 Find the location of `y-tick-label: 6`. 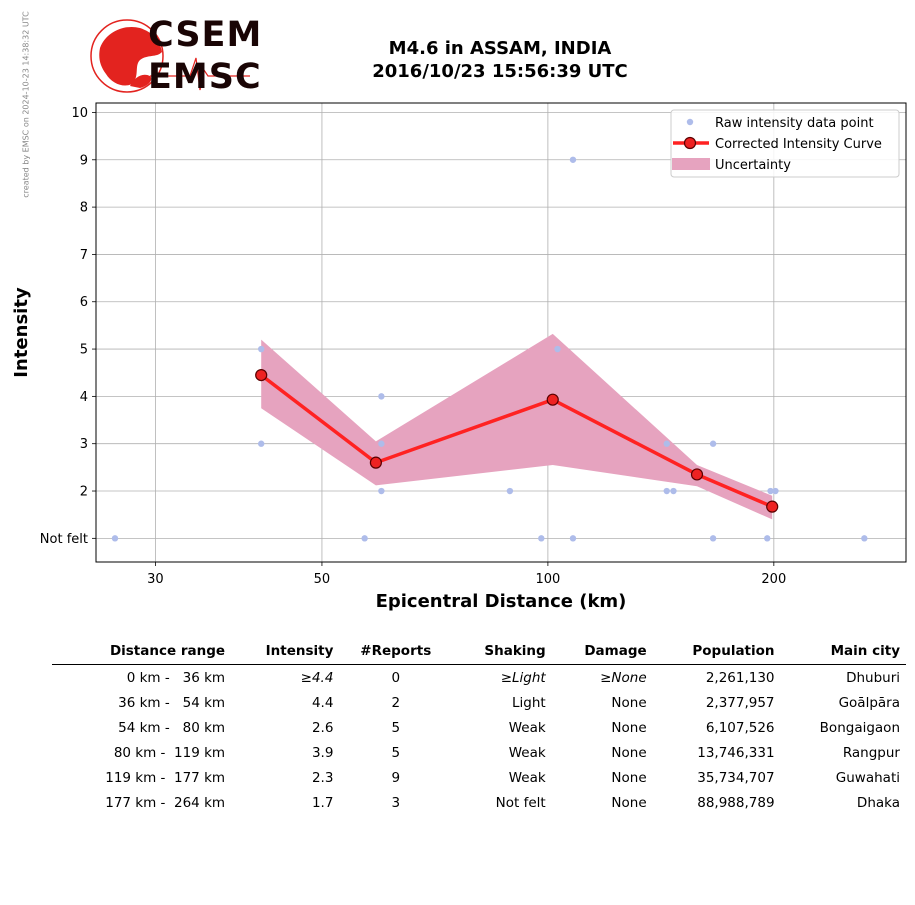

y-tick-label: 6 is located at coordinates (84, 302).